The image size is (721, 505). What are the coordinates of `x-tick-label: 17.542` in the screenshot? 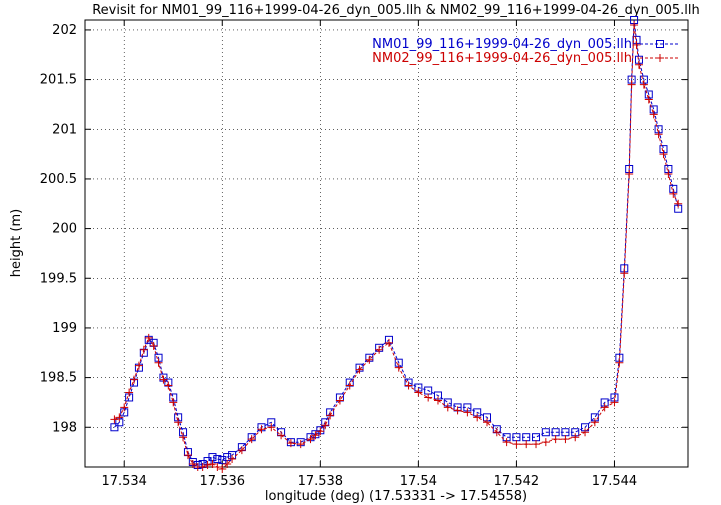 It's located at (517, 481).